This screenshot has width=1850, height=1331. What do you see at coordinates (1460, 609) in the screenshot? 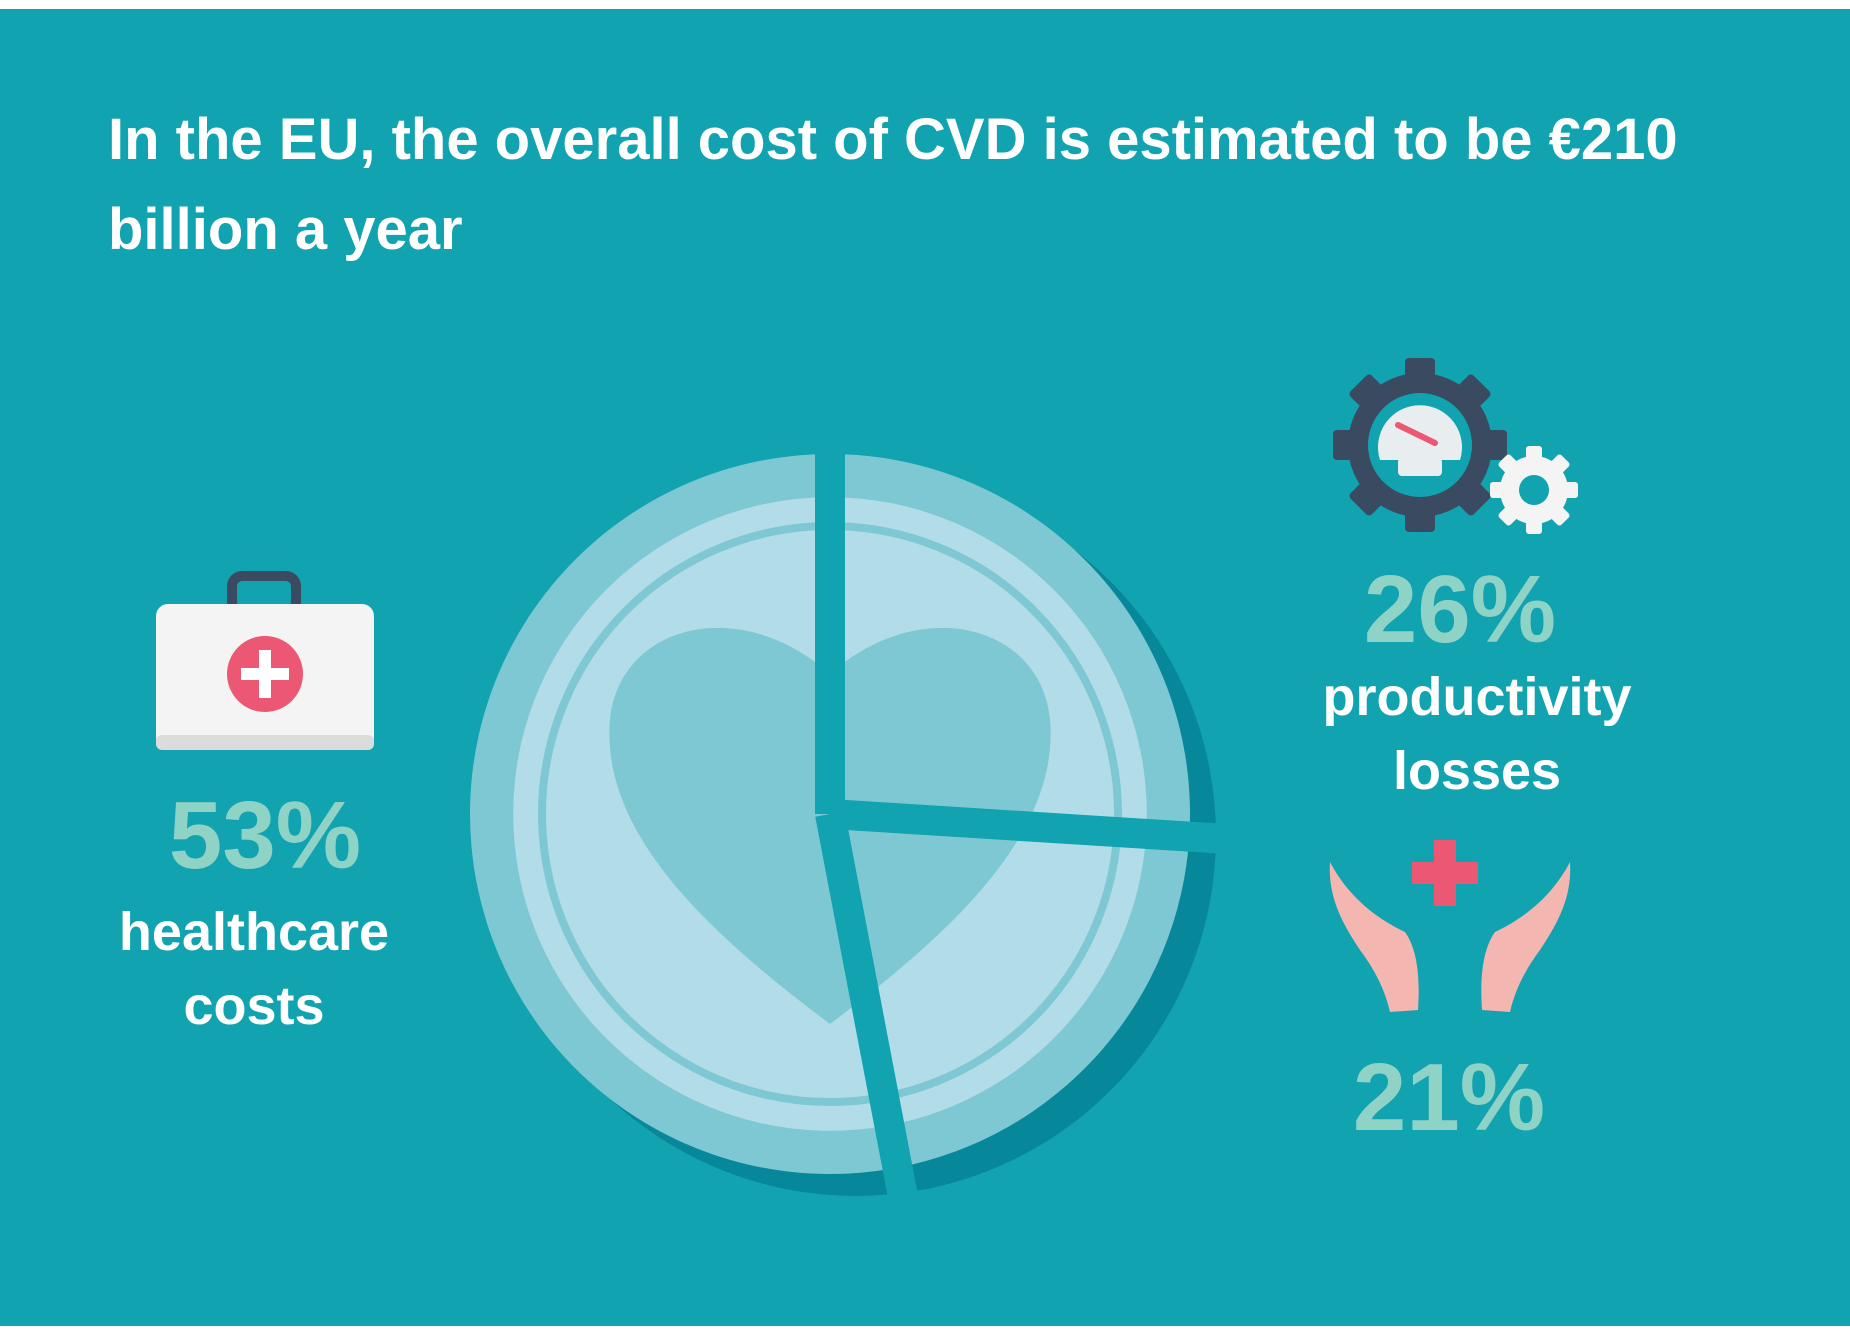
I see `value-label: 26%` at bounding box center [1460, 609].